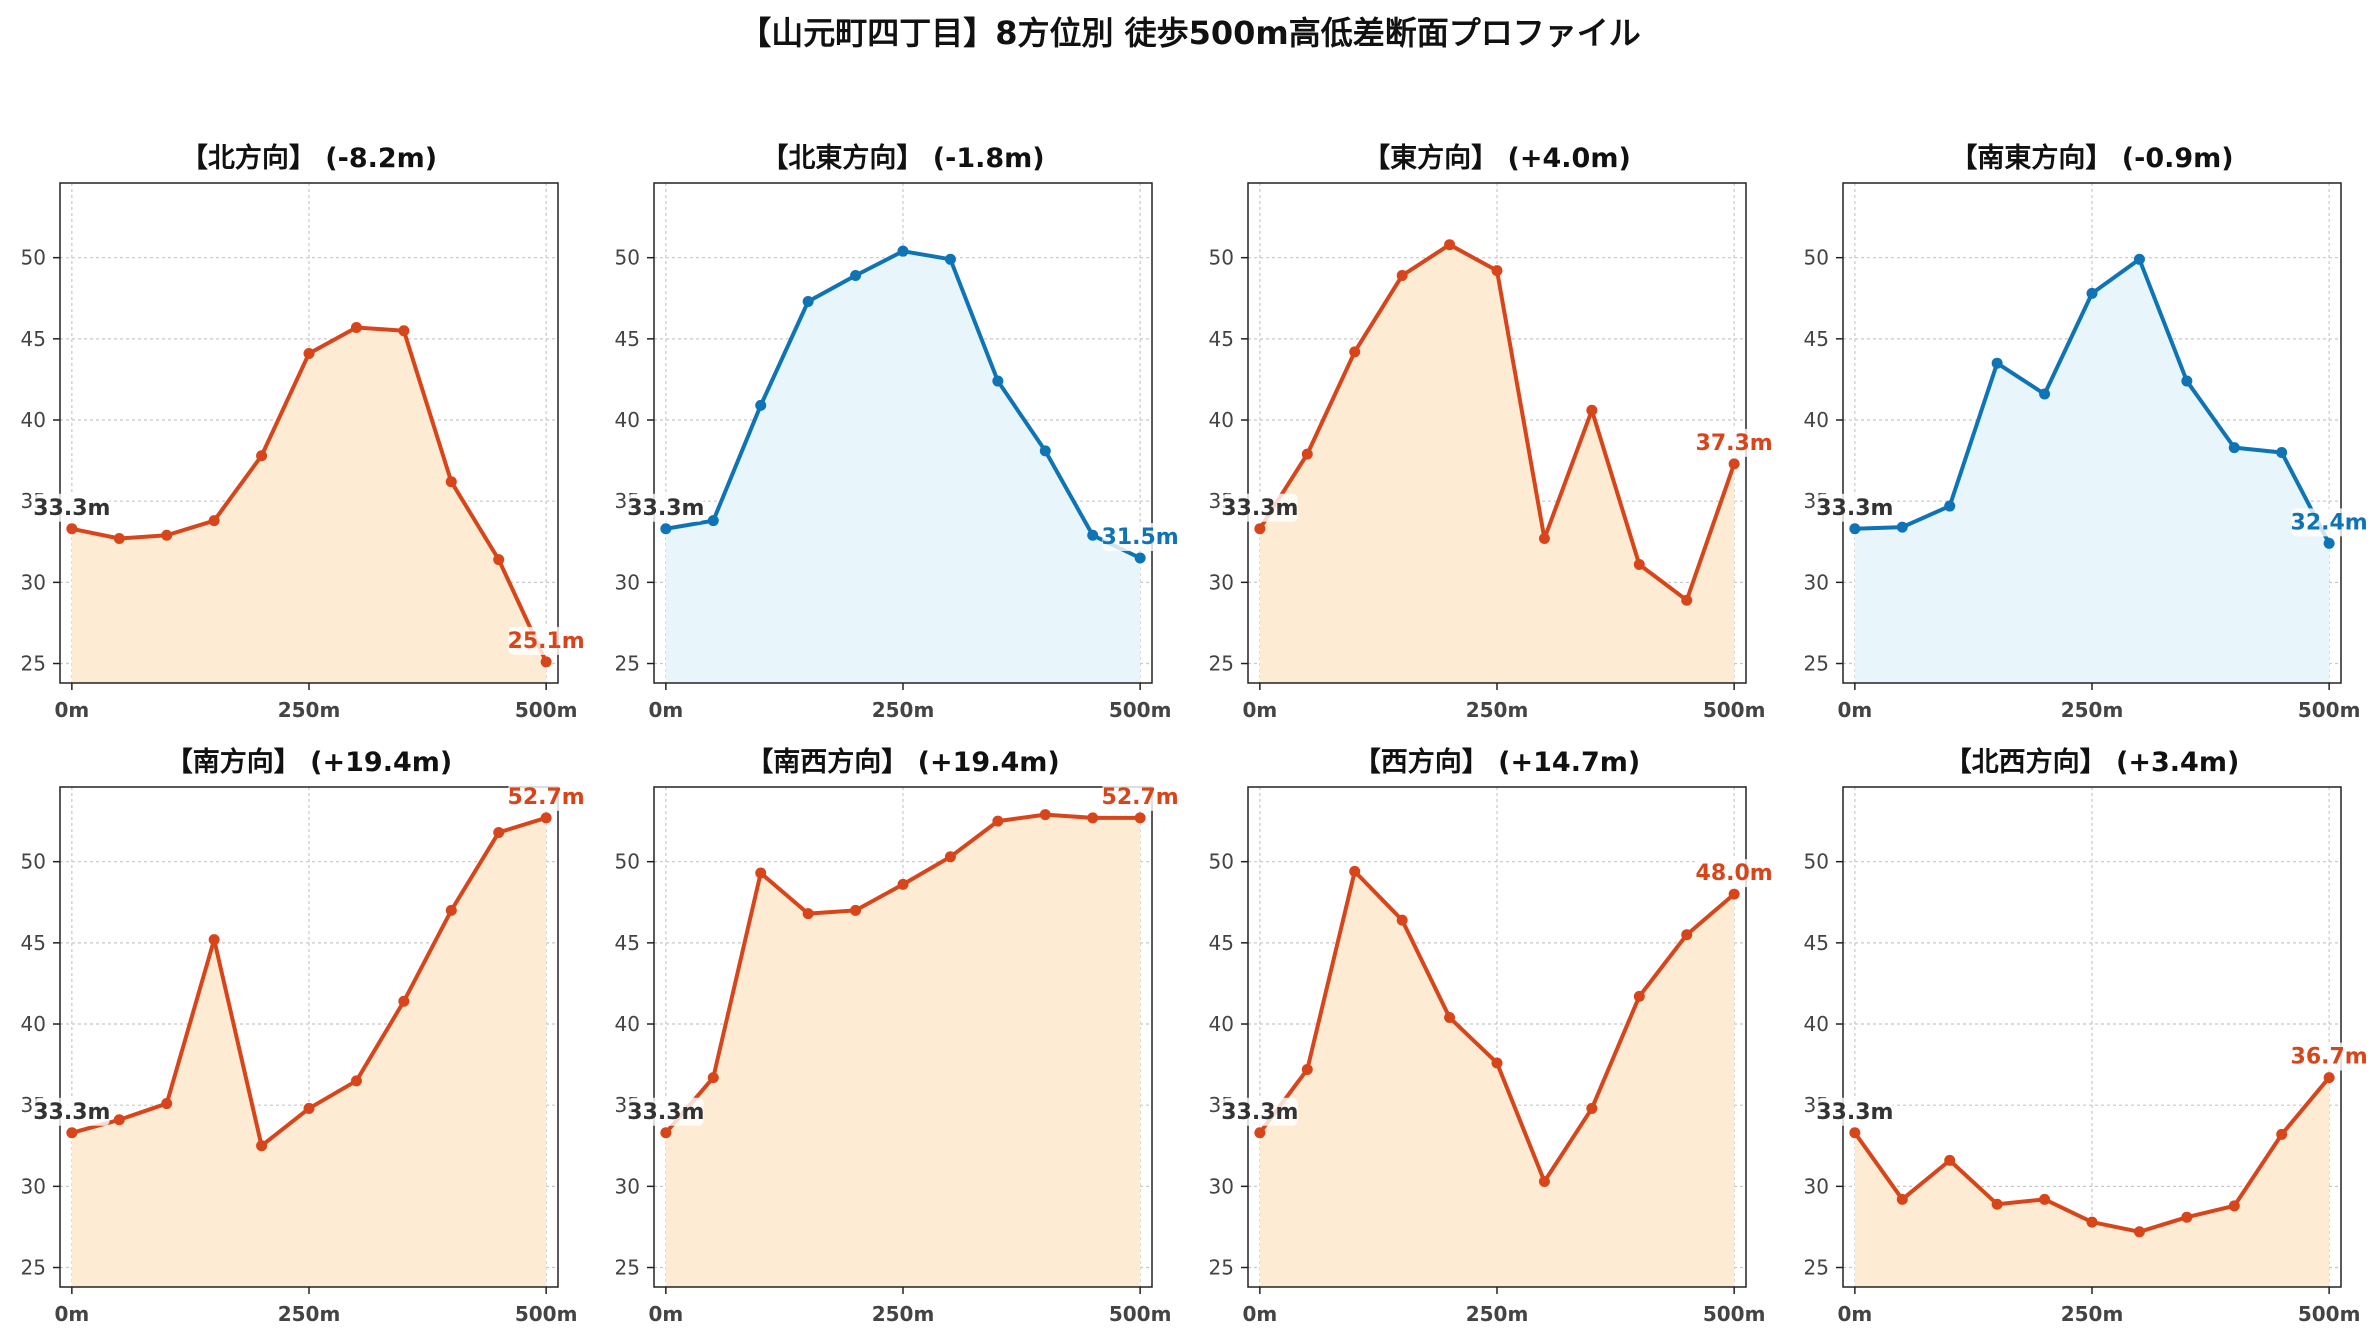 The height and width of the screenshot is (1340, 2380). What do you see at coordinates (1497, 762) in the screenshot?
I see `panel-title: 【西方向】 (+14.7m)` at bounding box center [1497, 762].